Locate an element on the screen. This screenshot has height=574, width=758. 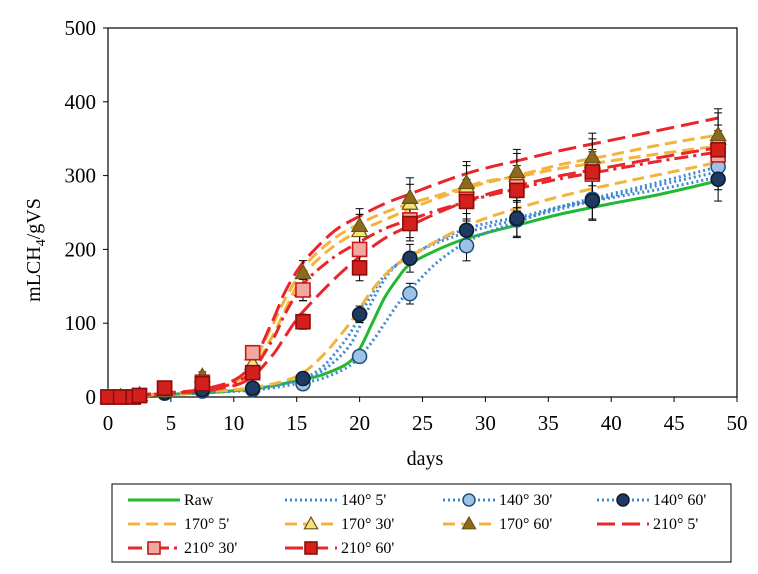
x-tick-label-9: 45 is located at coordinates (674, 423).